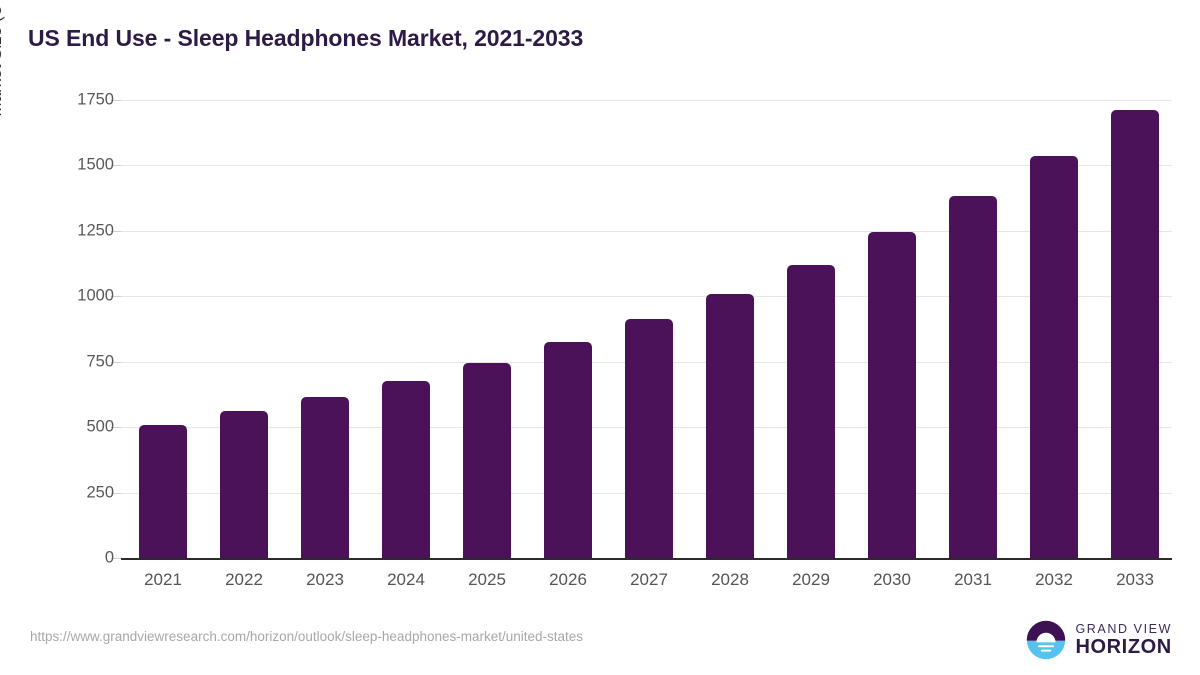  I want to click on grand-view-horizon-logo-icon, so click(1046, 640).